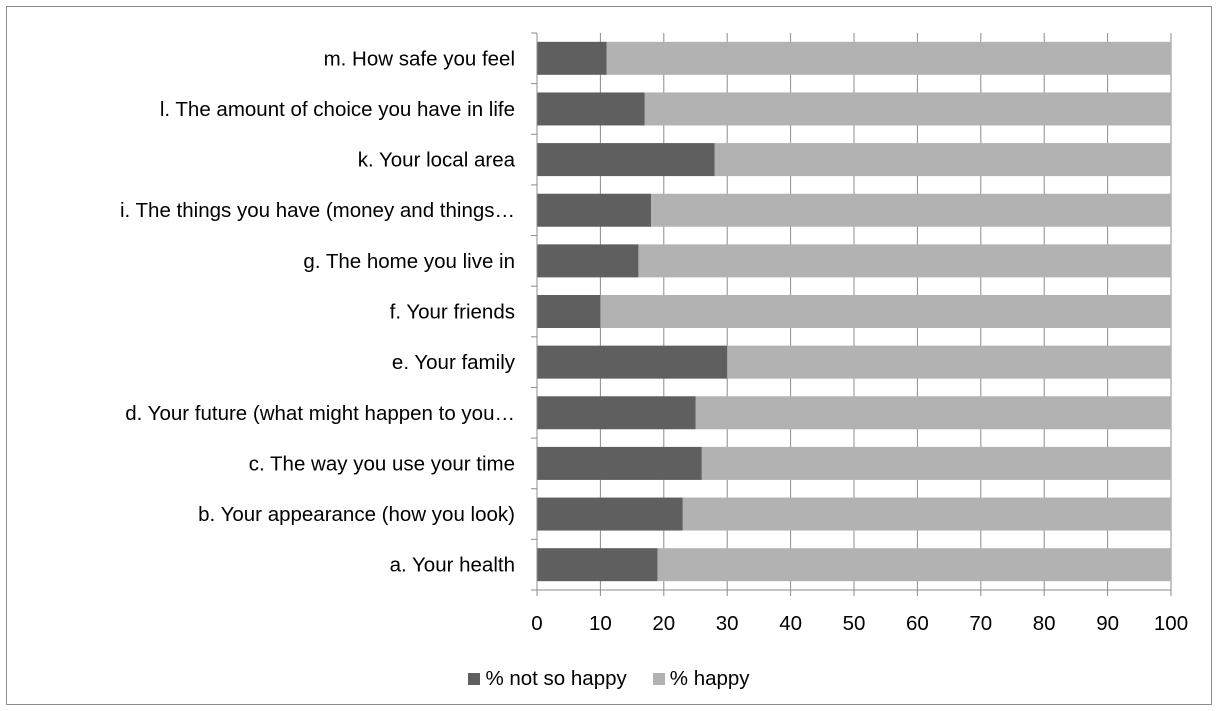  What do you see at coordinates (917, 623) in the screenshot?
I see `x-tick-label: 60` at bounding box center [917, 623].